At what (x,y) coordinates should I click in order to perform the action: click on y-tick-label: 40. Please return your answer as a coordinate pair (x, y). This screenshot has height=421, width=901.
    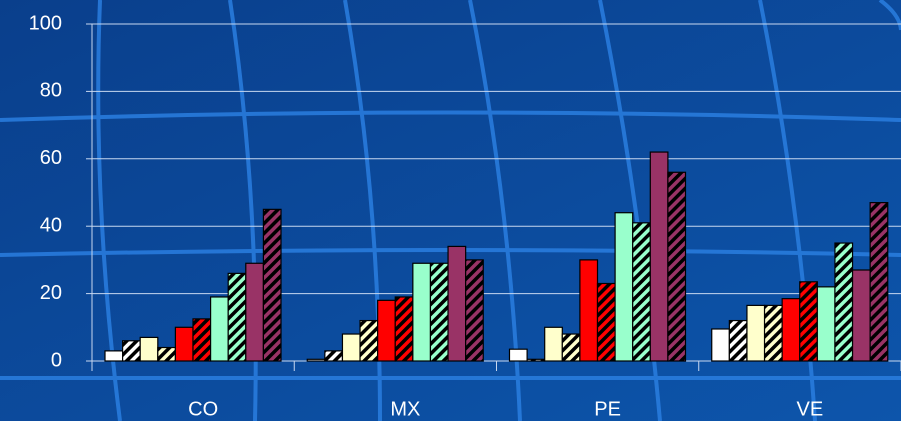
    Looking at the image, I should click on (51, 225).